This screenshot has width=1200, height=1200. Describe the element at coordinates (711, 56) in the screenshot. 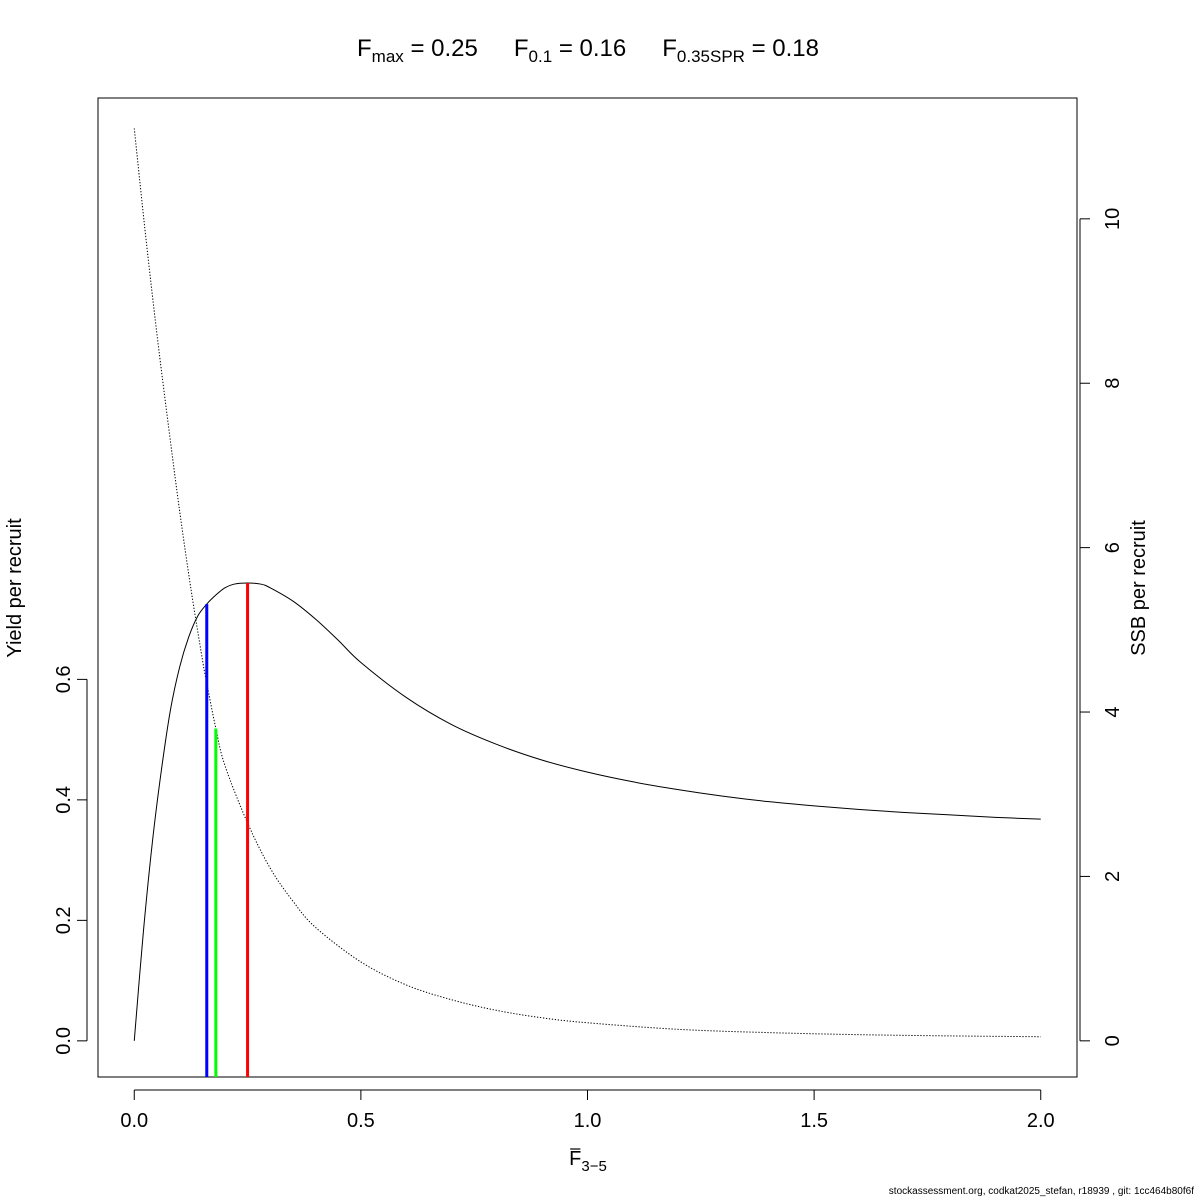

I see `title-subscript-2: 0.35SPR` at that location.